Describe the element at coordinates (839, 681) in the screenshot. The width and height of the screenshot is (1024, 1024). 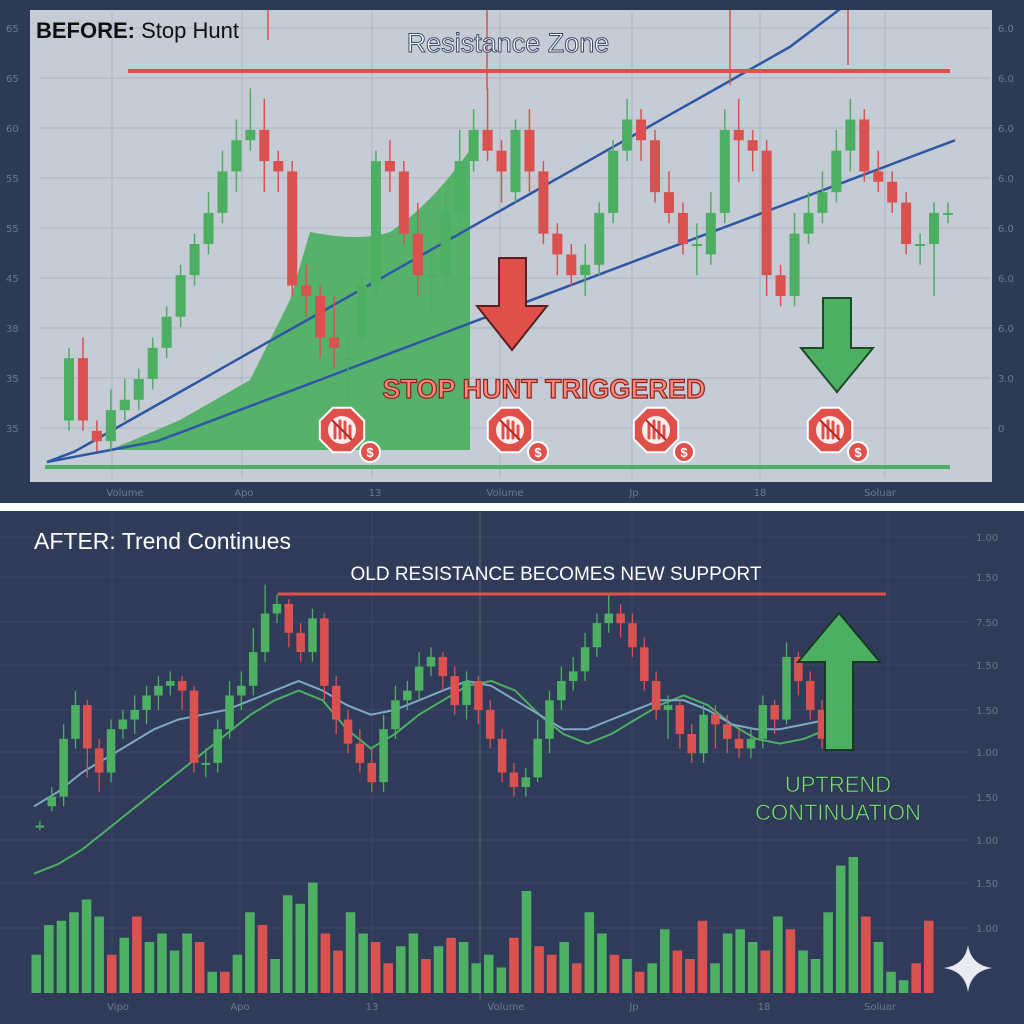
I see `up-arrow-icon` at that location.